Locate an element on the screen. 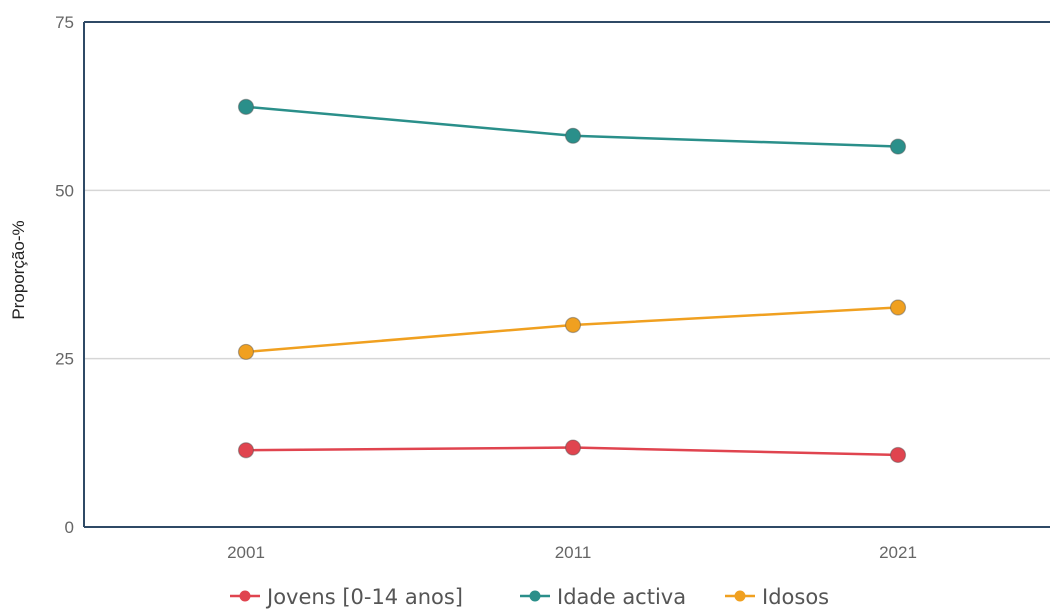 Image resolution: width=1050 pixels, height=614 pixels. y-tick-label: 50 is located at coordinates (64, 190).